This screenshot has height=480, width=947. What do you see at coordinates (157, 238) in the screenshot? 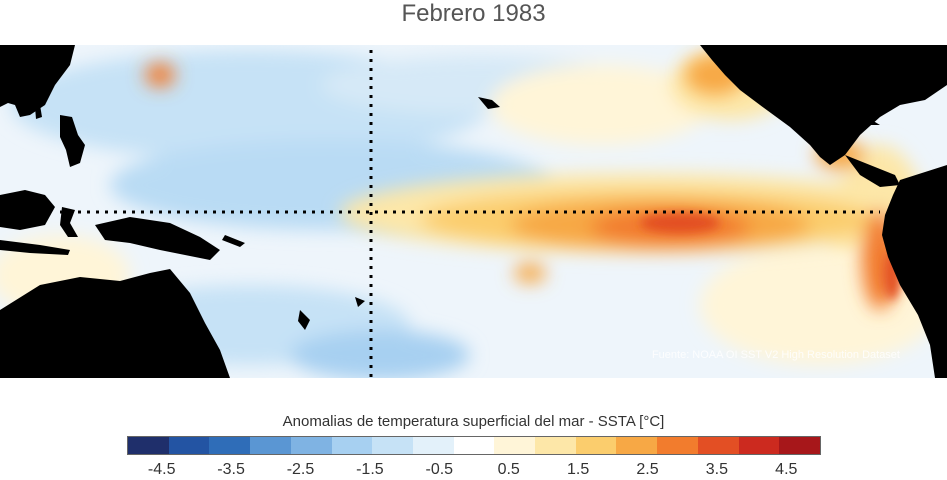
I see `land-new-guinea` at bounding box center [157, 238].